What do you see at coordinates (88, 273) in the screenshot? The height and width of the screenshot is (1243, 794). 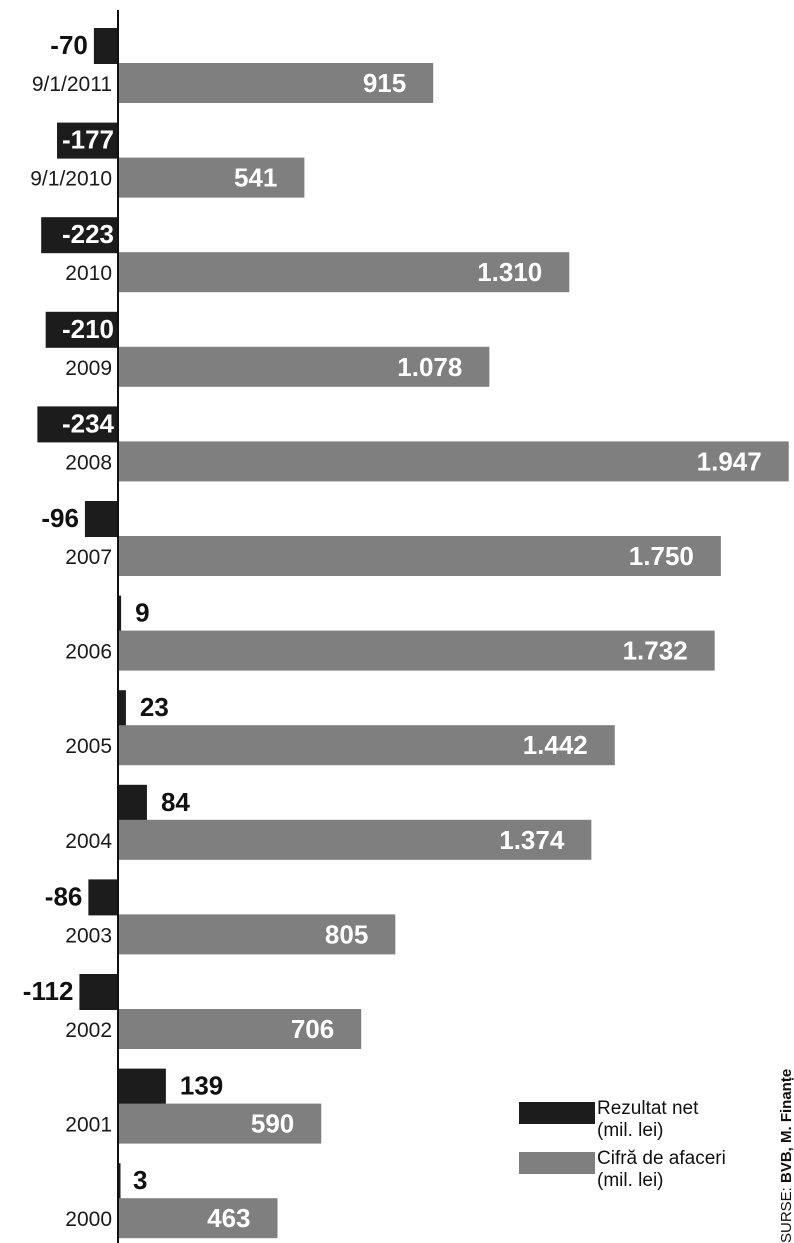 I see `category-label: 2010` at bounding box center [88, 273].